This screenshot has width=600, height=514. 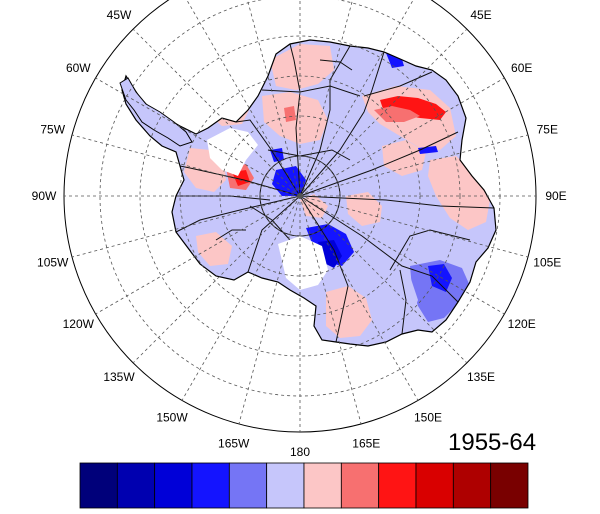 What do you see at coordinates (79, 324) in the screenshot?
I see `longitude-label: 120W` at bounding box center [79, 324].